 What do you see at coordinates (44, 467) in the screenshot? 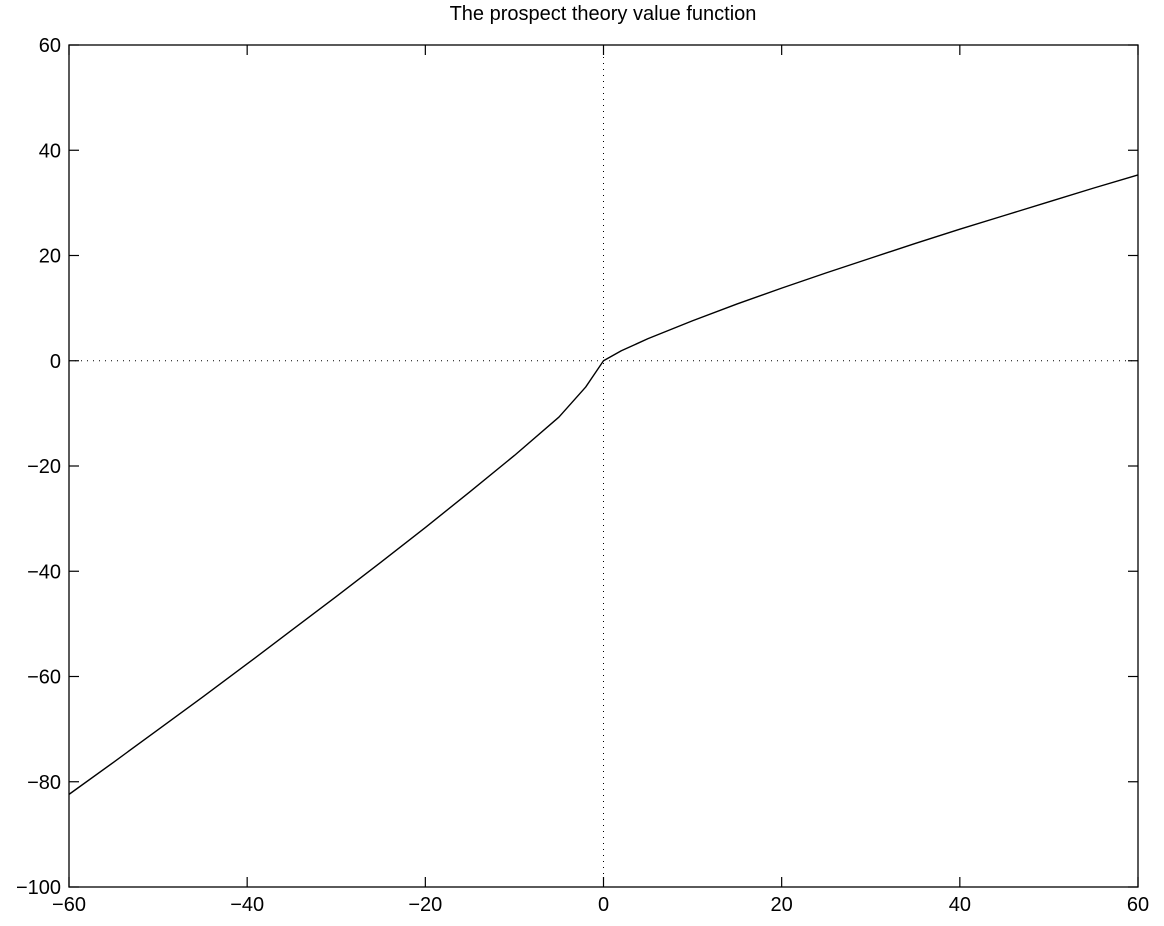
I see `y-tick-label: −20` at bounding box center [44, 467].